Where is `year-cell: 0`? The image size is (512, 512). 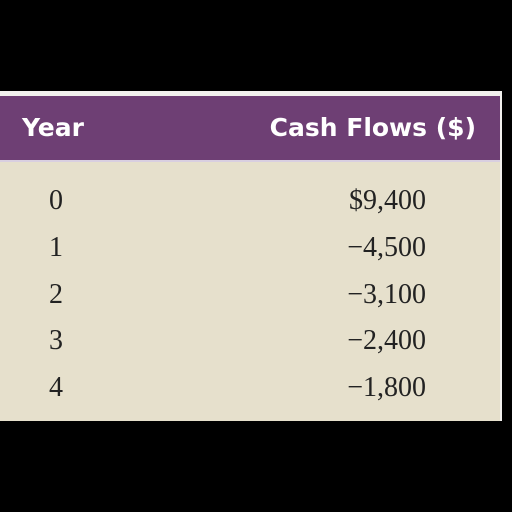 year-cell: 0 is located at coordinates (56, 200).